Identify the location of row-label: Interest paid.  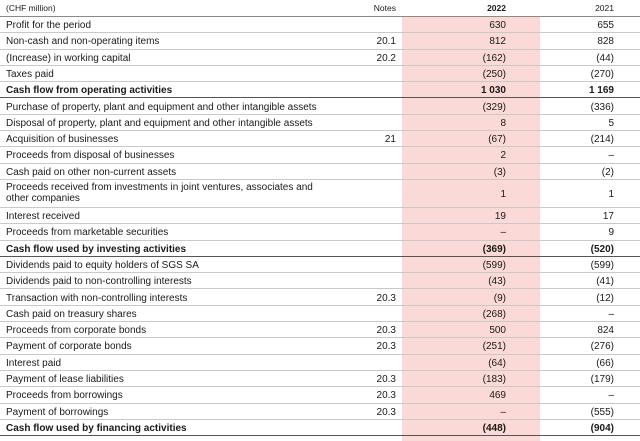
(34, 363).